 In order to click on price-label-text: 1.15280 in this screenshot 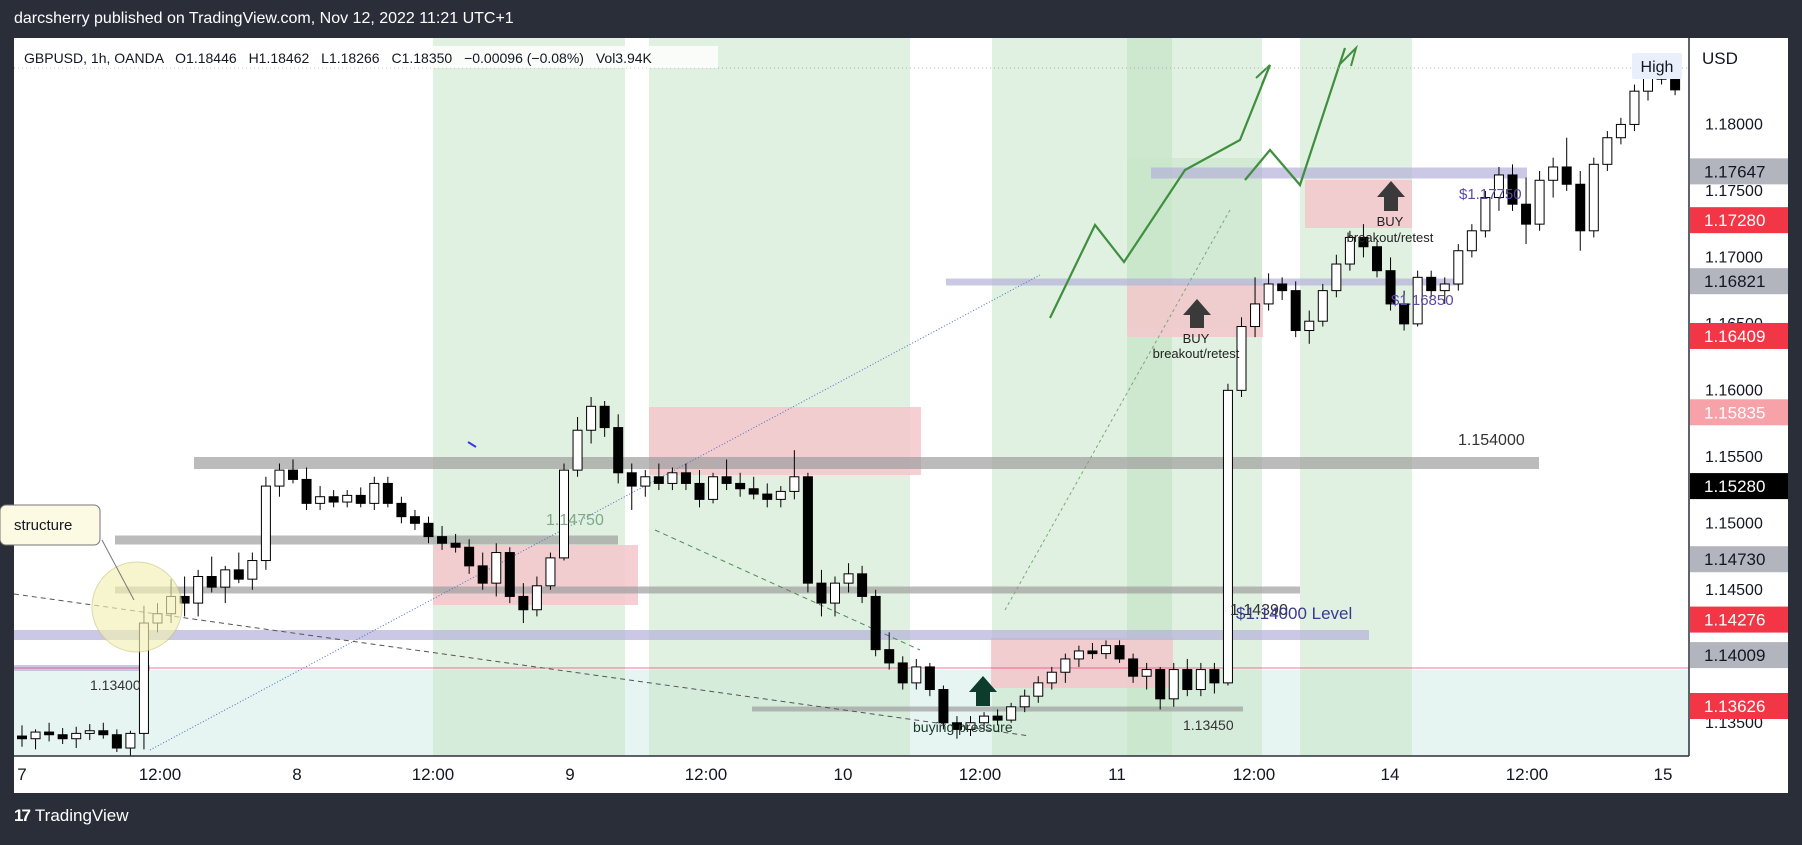, I will do `click(1734, 486)`.